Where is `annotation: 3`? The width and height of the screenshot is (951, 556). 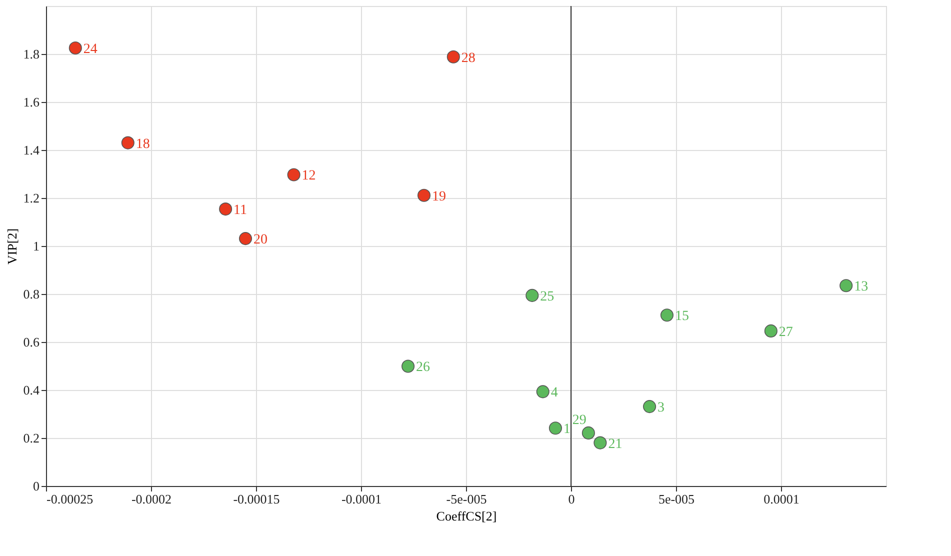 annotation: 3 is located at coordinates (661, 408).